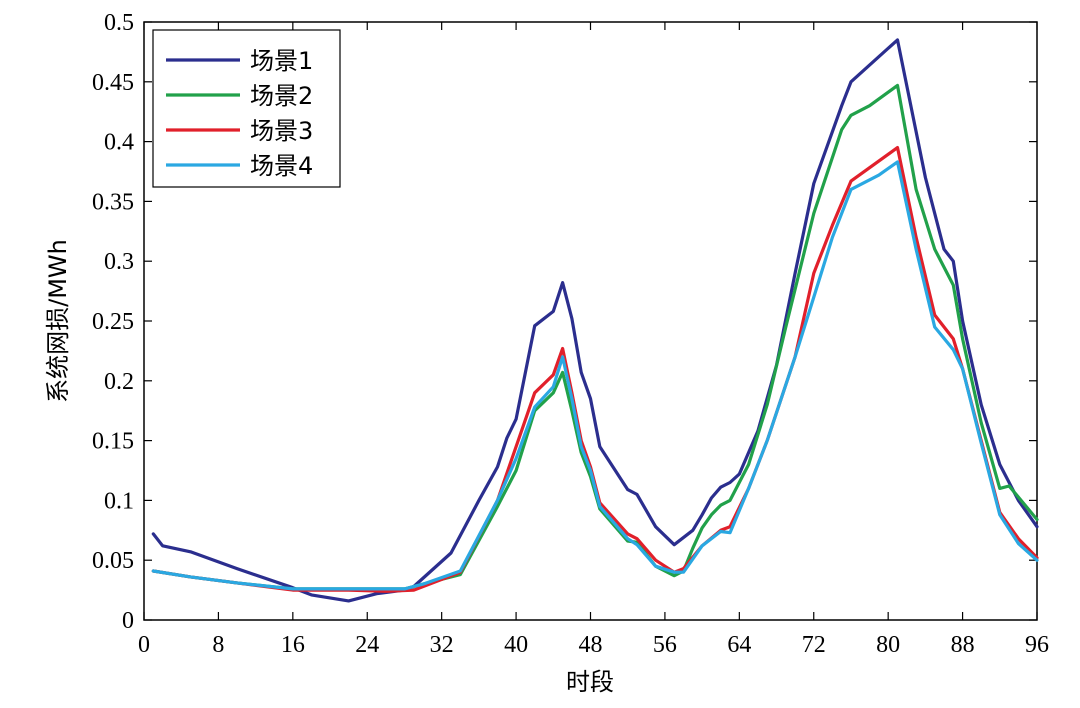 The height and width of the screenshot is (708, 1080). Describe the element at coordinates (590, 682) in the screenshot. I see `x-axis-title: 时段` at that location.